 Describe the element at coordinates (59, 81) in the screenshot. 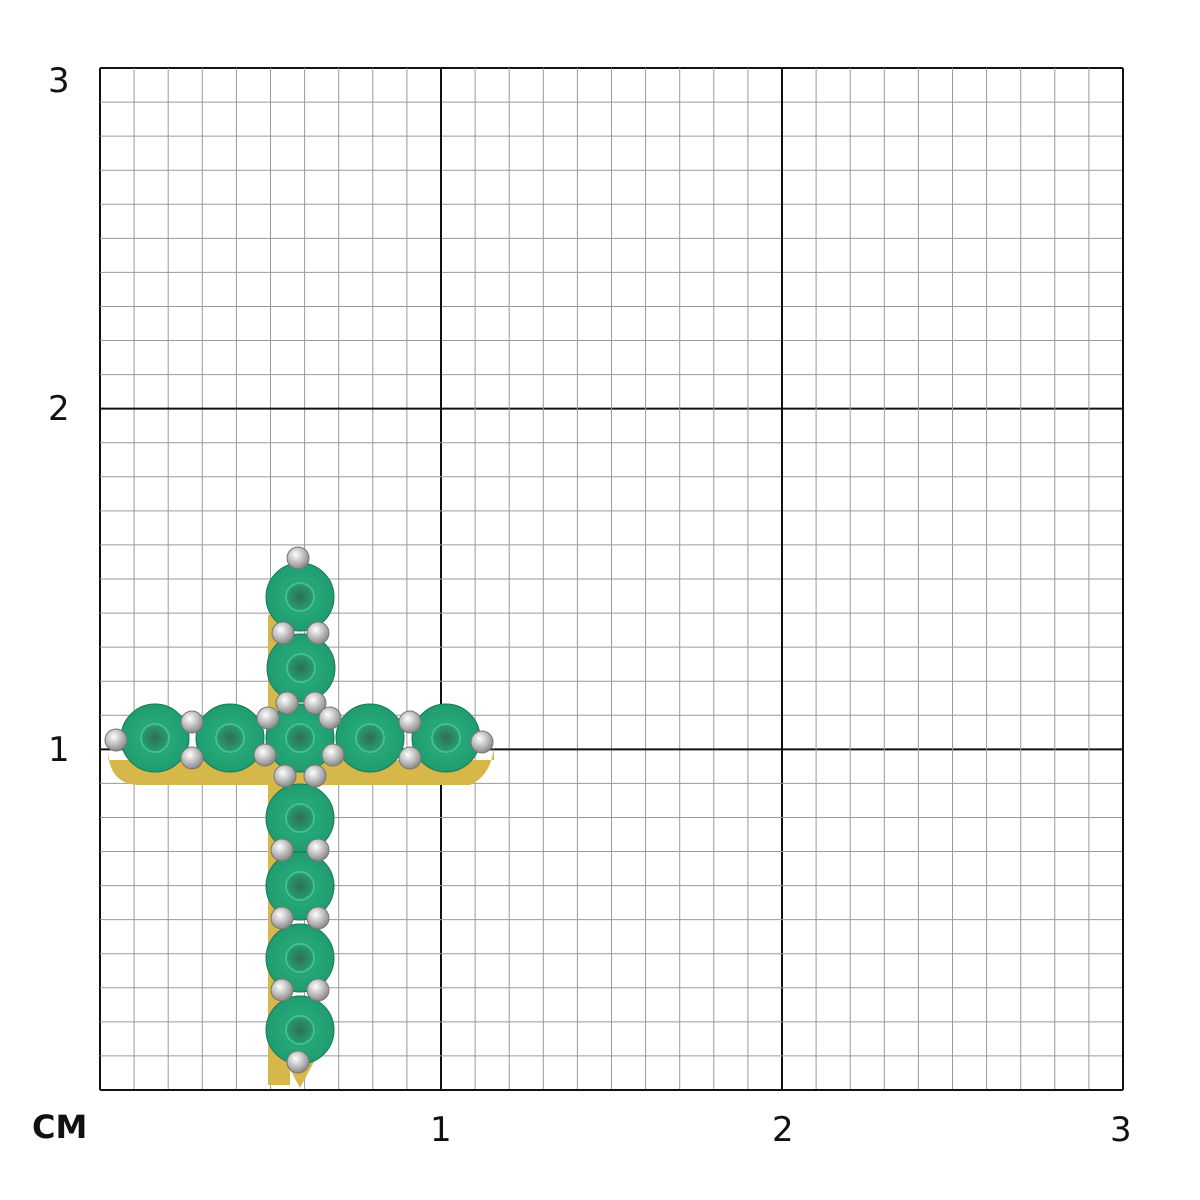

I see `y-label-3: 3` at that location.